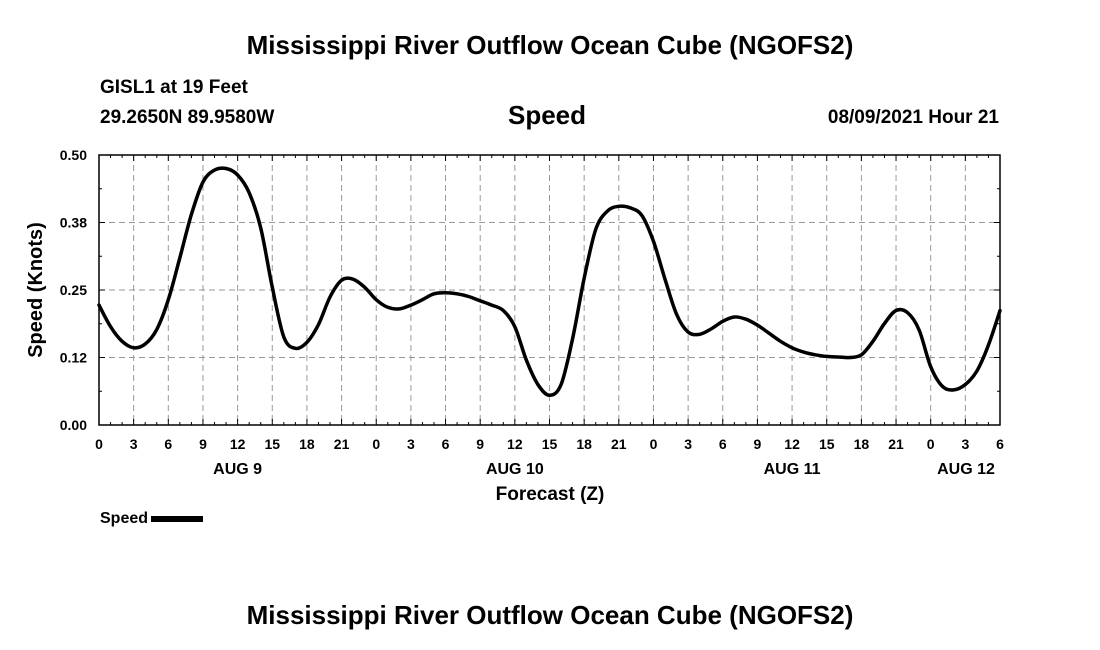 The width and height of the screenshot is (1100, 650). What do you see at coordinates (237, 469) in the screenshot?
I see `date-label: AUG 9` at bounding box center [237, 469].